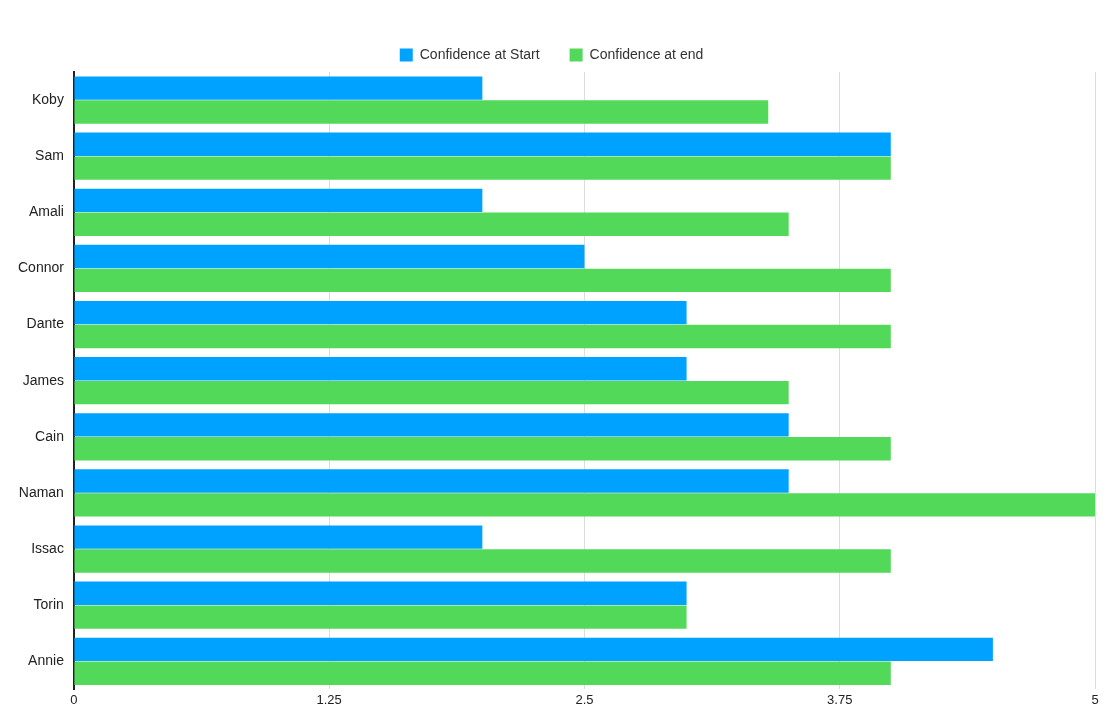  I want to click on y-tick-label: Cain, so click(49, 435).